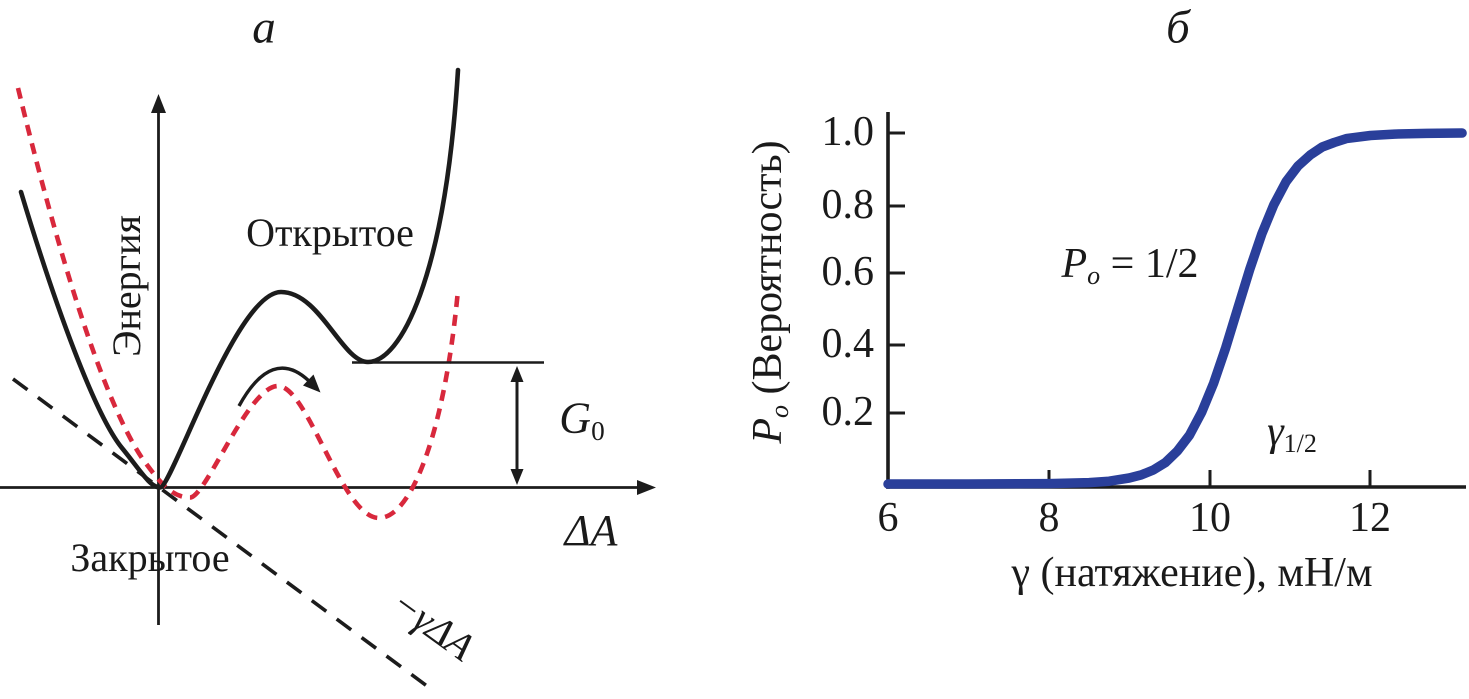  I want to click on panel-b-label: б, so click(1178, 27).